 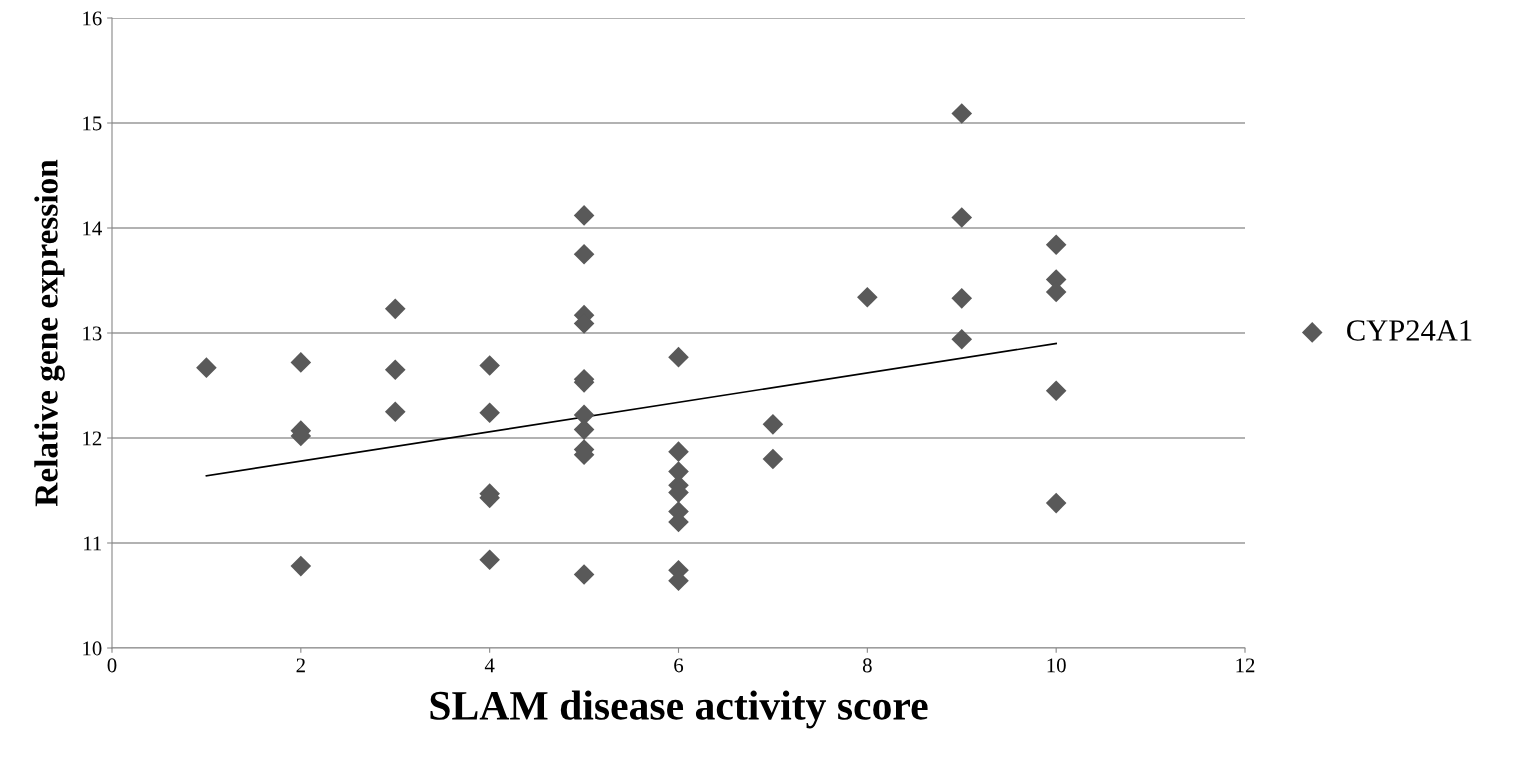 What do you see at coordinates (867, 665) in the screenshot?
I see `x-tick-label: 8` at bounding box center [867, 665].